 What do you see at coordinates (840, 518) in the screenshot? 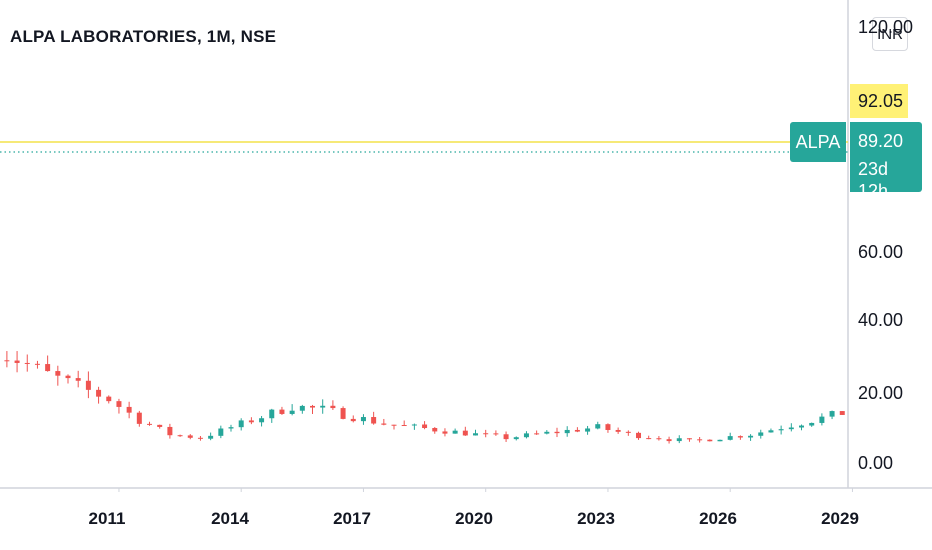
I see `x-tick-label: 2029` at bounding box center [840, 518].